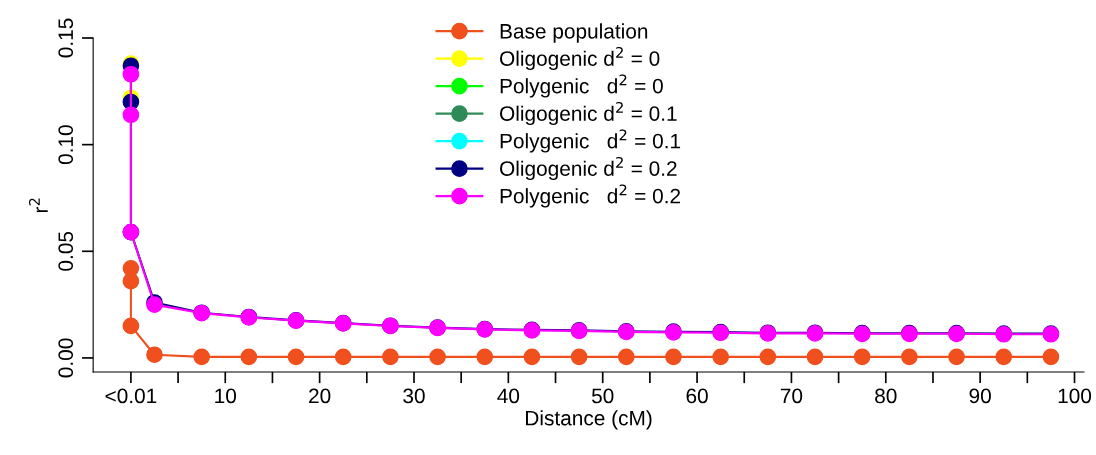  I want to click on legend-label: Base population, so click(574, 33).